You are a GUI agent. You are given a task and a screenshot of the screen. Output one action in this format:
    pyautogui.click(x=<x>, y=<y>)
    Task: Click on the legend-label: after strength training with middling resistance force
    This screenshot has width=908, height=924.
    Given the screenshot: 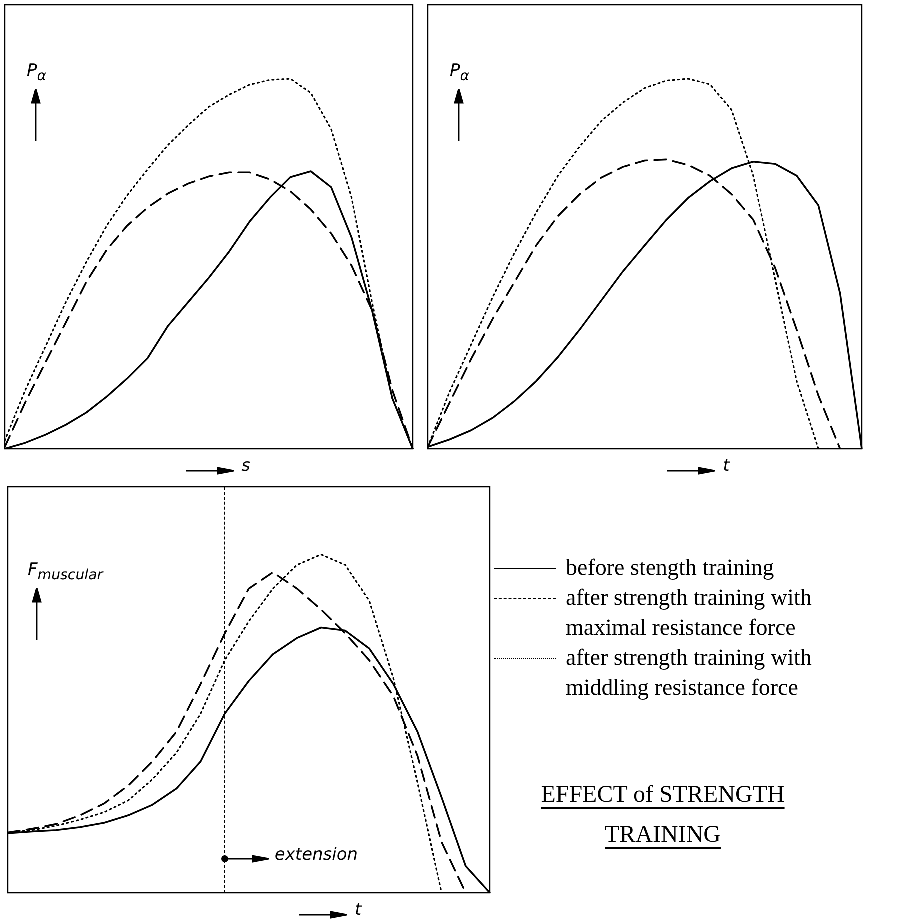 What is the action you would take?
    pyautogui.click(x=689, y=673)
    